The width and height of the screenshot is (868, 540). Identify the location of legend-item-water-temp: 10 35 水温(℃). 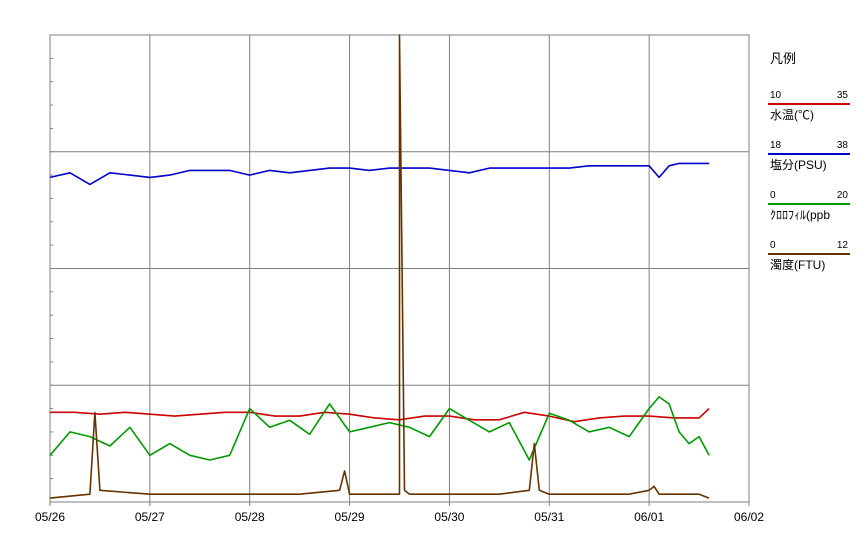
(809, 106).